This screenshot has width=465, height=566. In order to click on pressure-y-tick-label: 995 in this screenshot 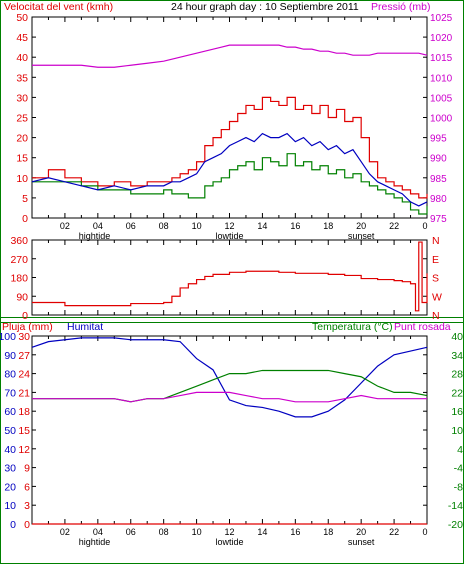, I will do `click(438, 139)`.